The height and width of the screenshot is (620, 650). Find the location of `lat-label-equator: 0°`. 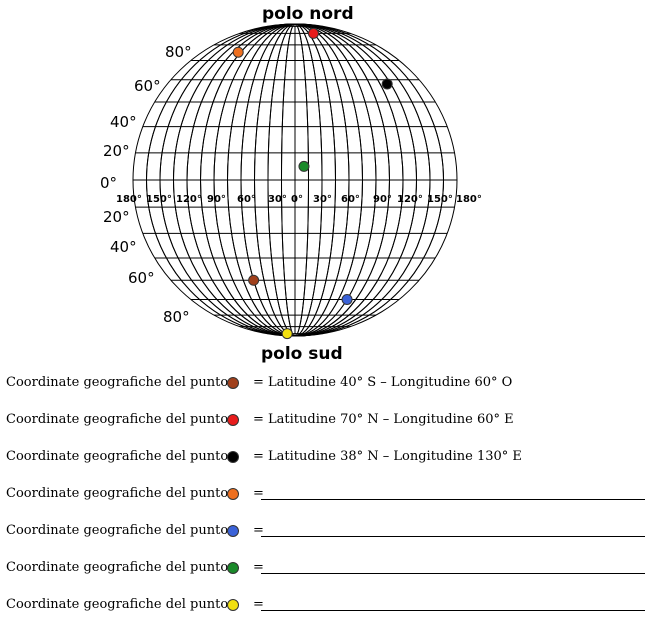

lat-label-equator: 0° is located at coordinates (109, 183).